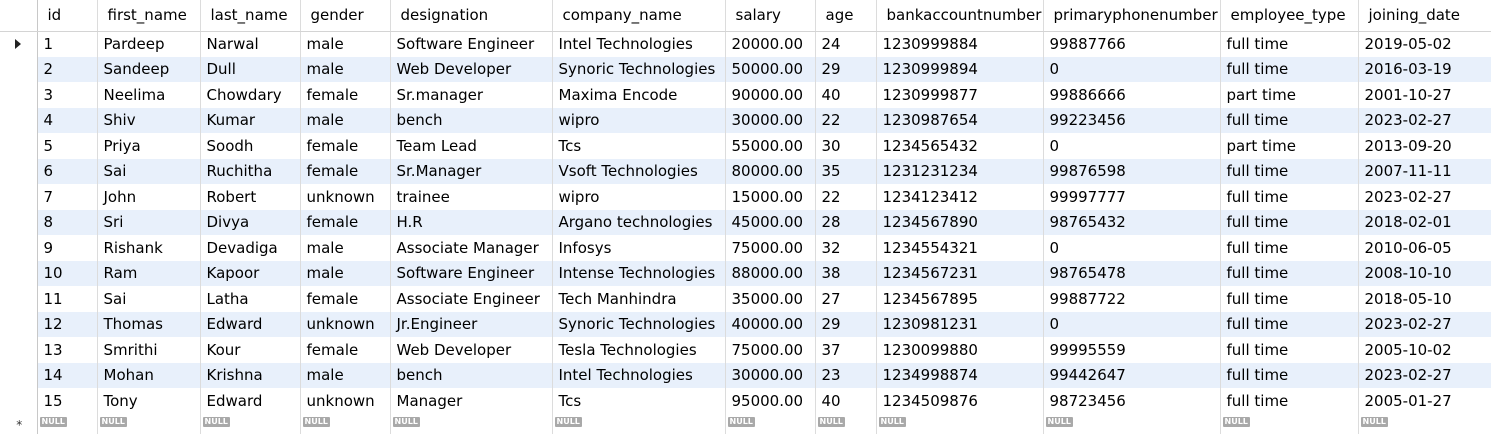  What do you see at coordinates (1132, 69) in the screenshot?
I see `cell-primaryphonenumber: 0` at bounding box center [1132, 69].